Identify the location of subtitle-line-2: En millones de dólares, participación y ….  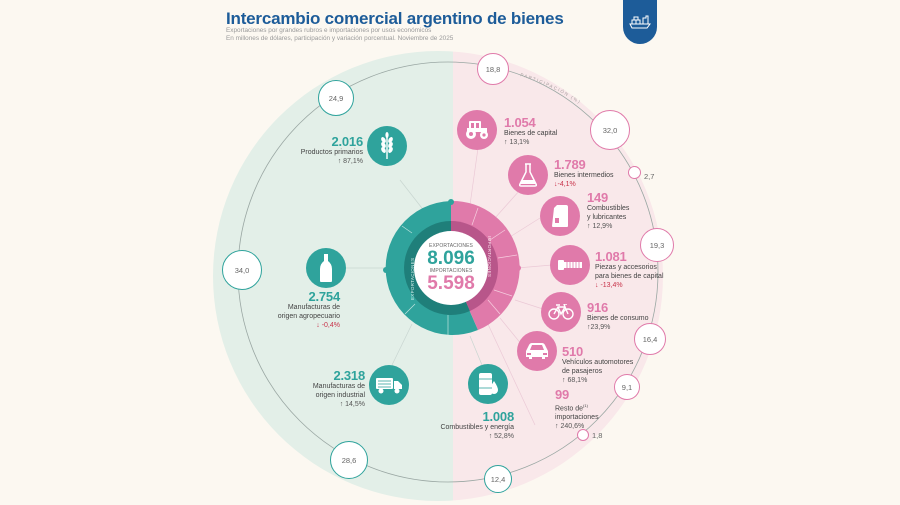
(340, 38).